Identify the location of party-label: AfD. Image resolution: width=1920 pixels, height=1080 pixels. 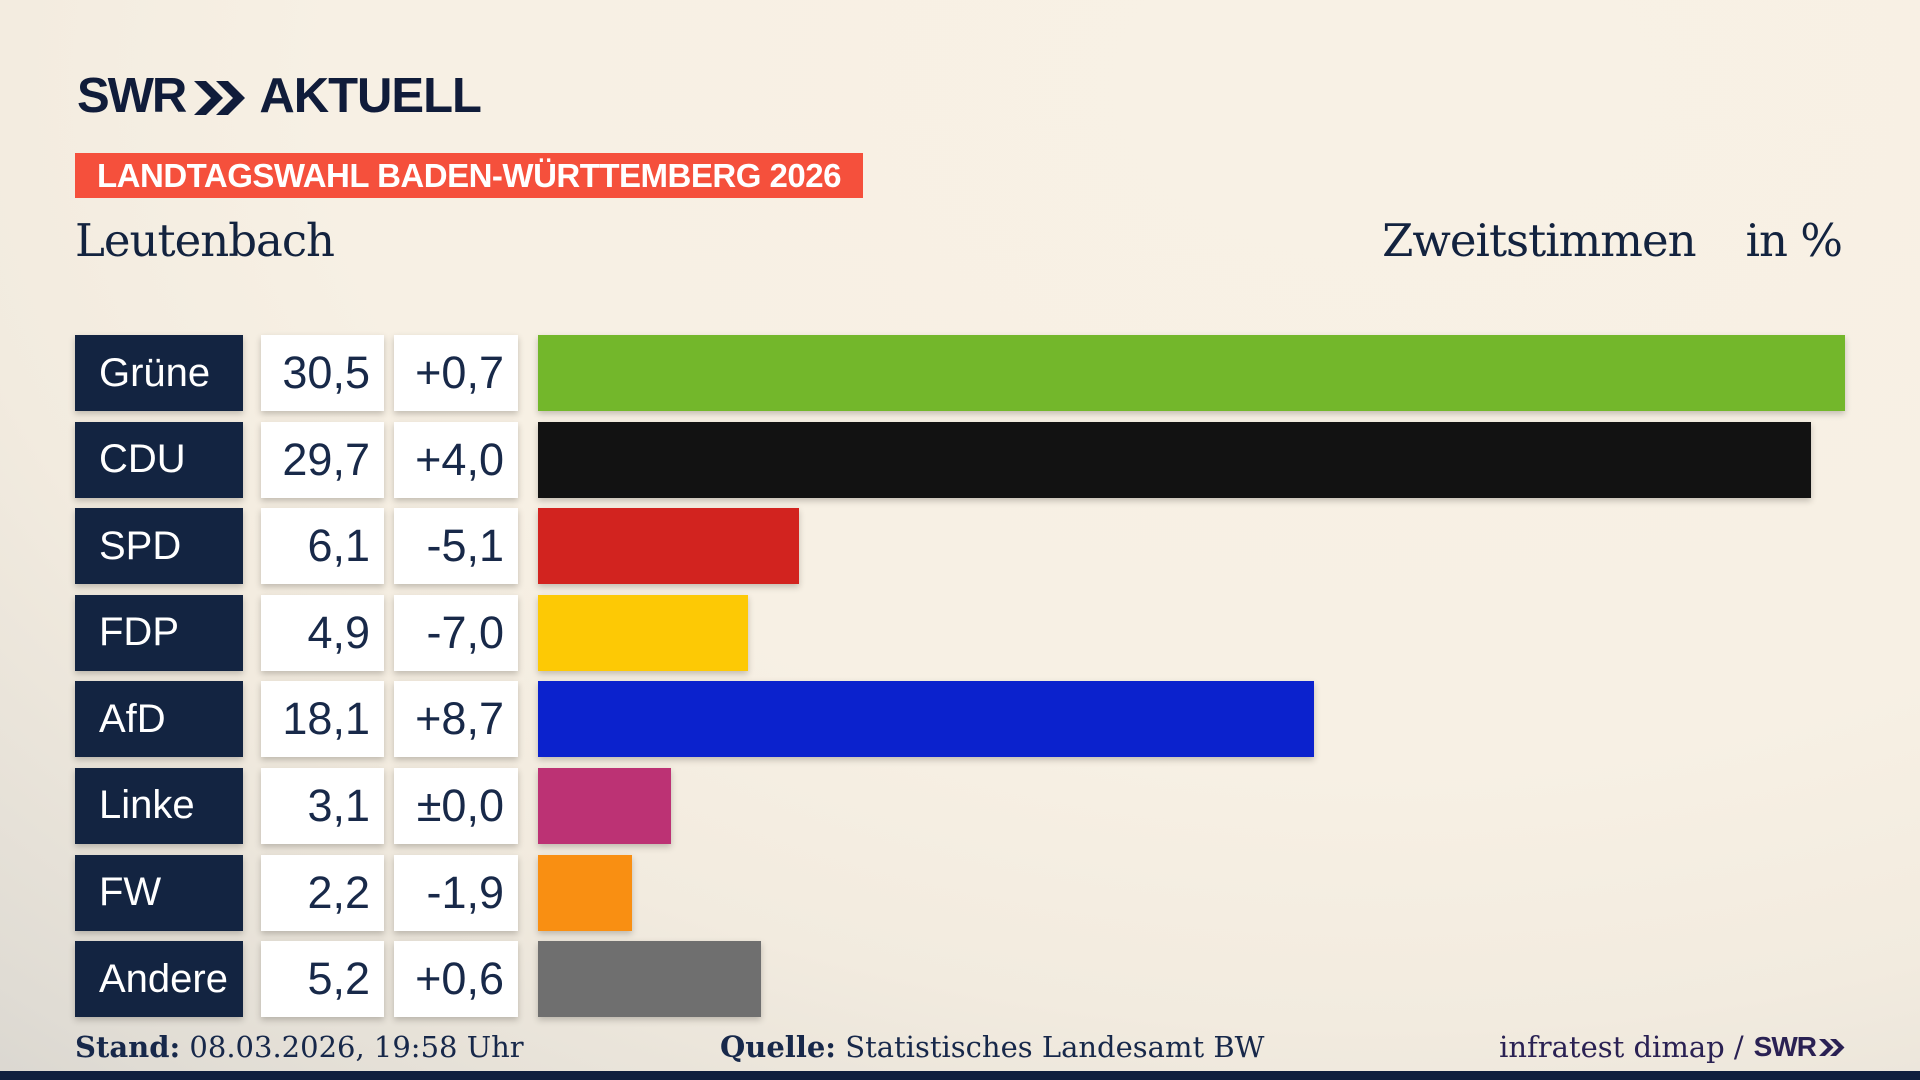
(159, 719).